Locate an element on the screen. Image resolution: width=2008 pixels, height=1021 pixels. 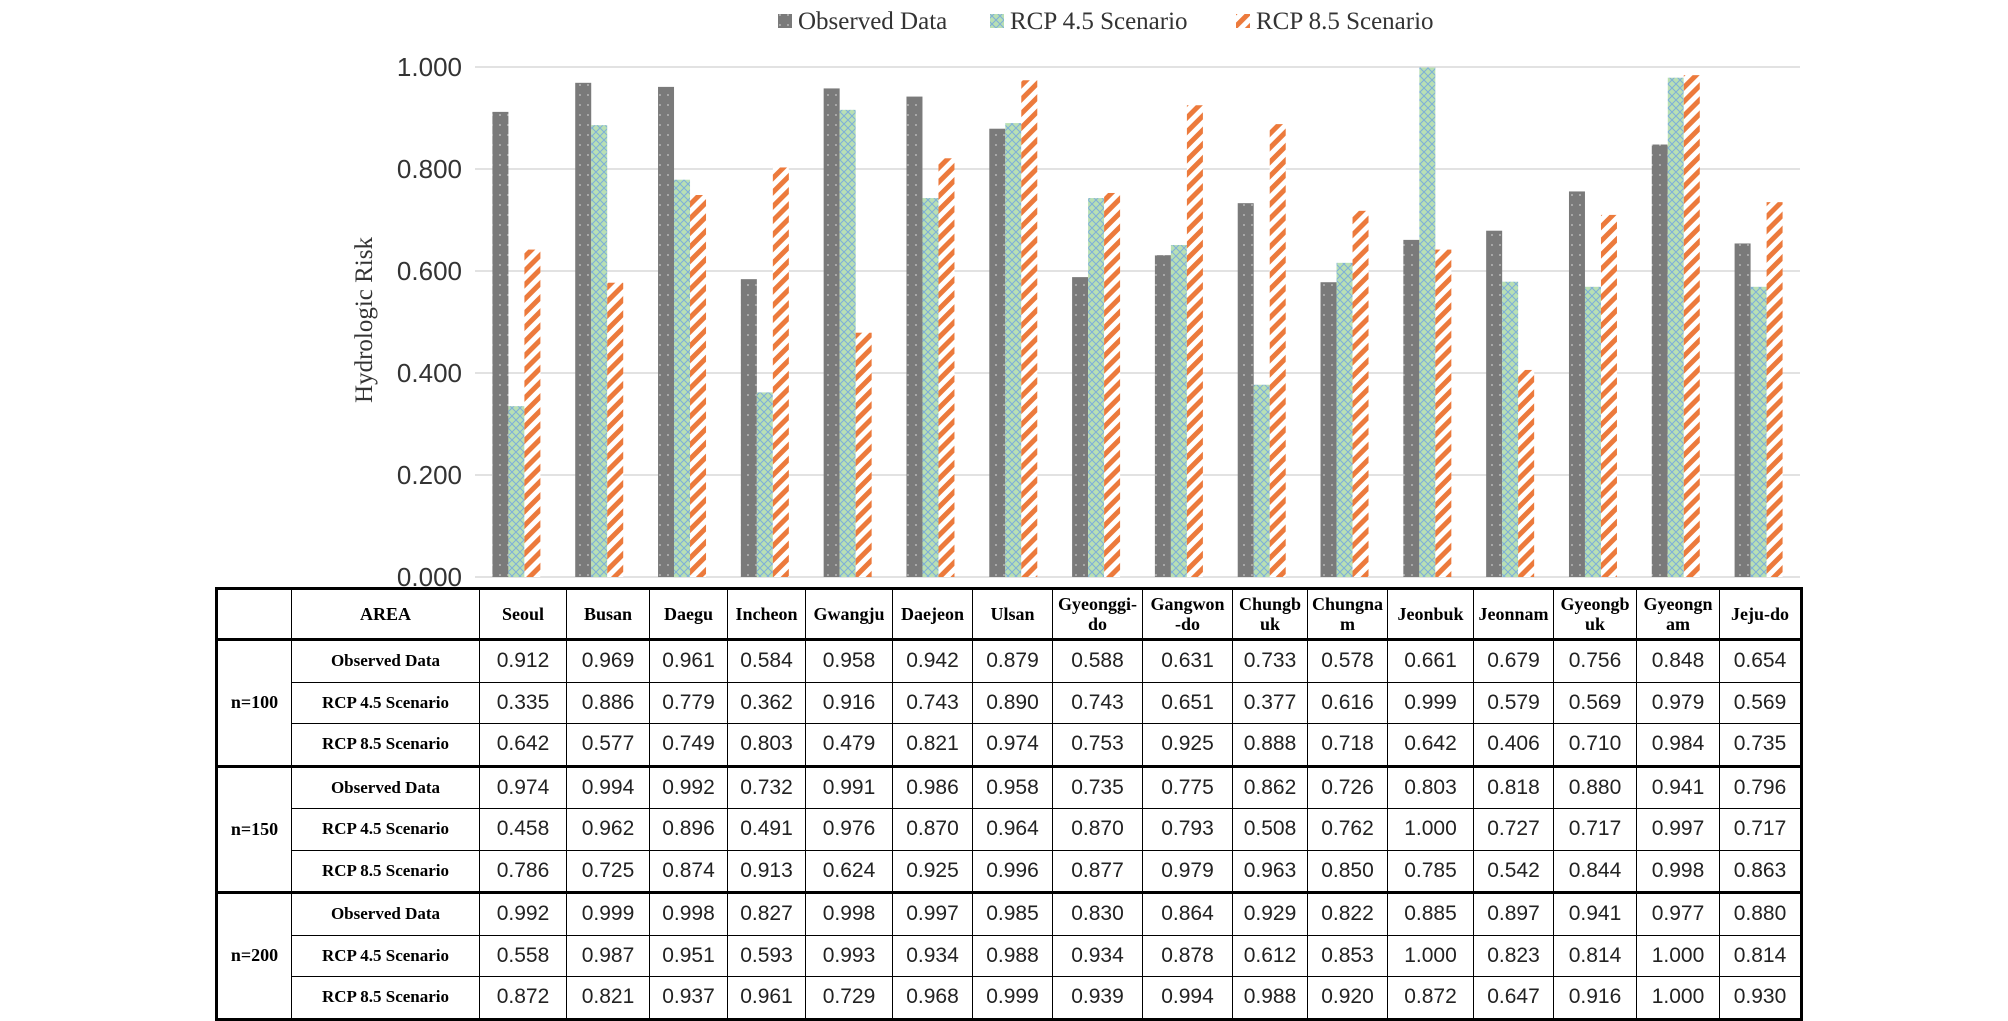
table-cell: 0.726 is located at coordinates (1347, 786).